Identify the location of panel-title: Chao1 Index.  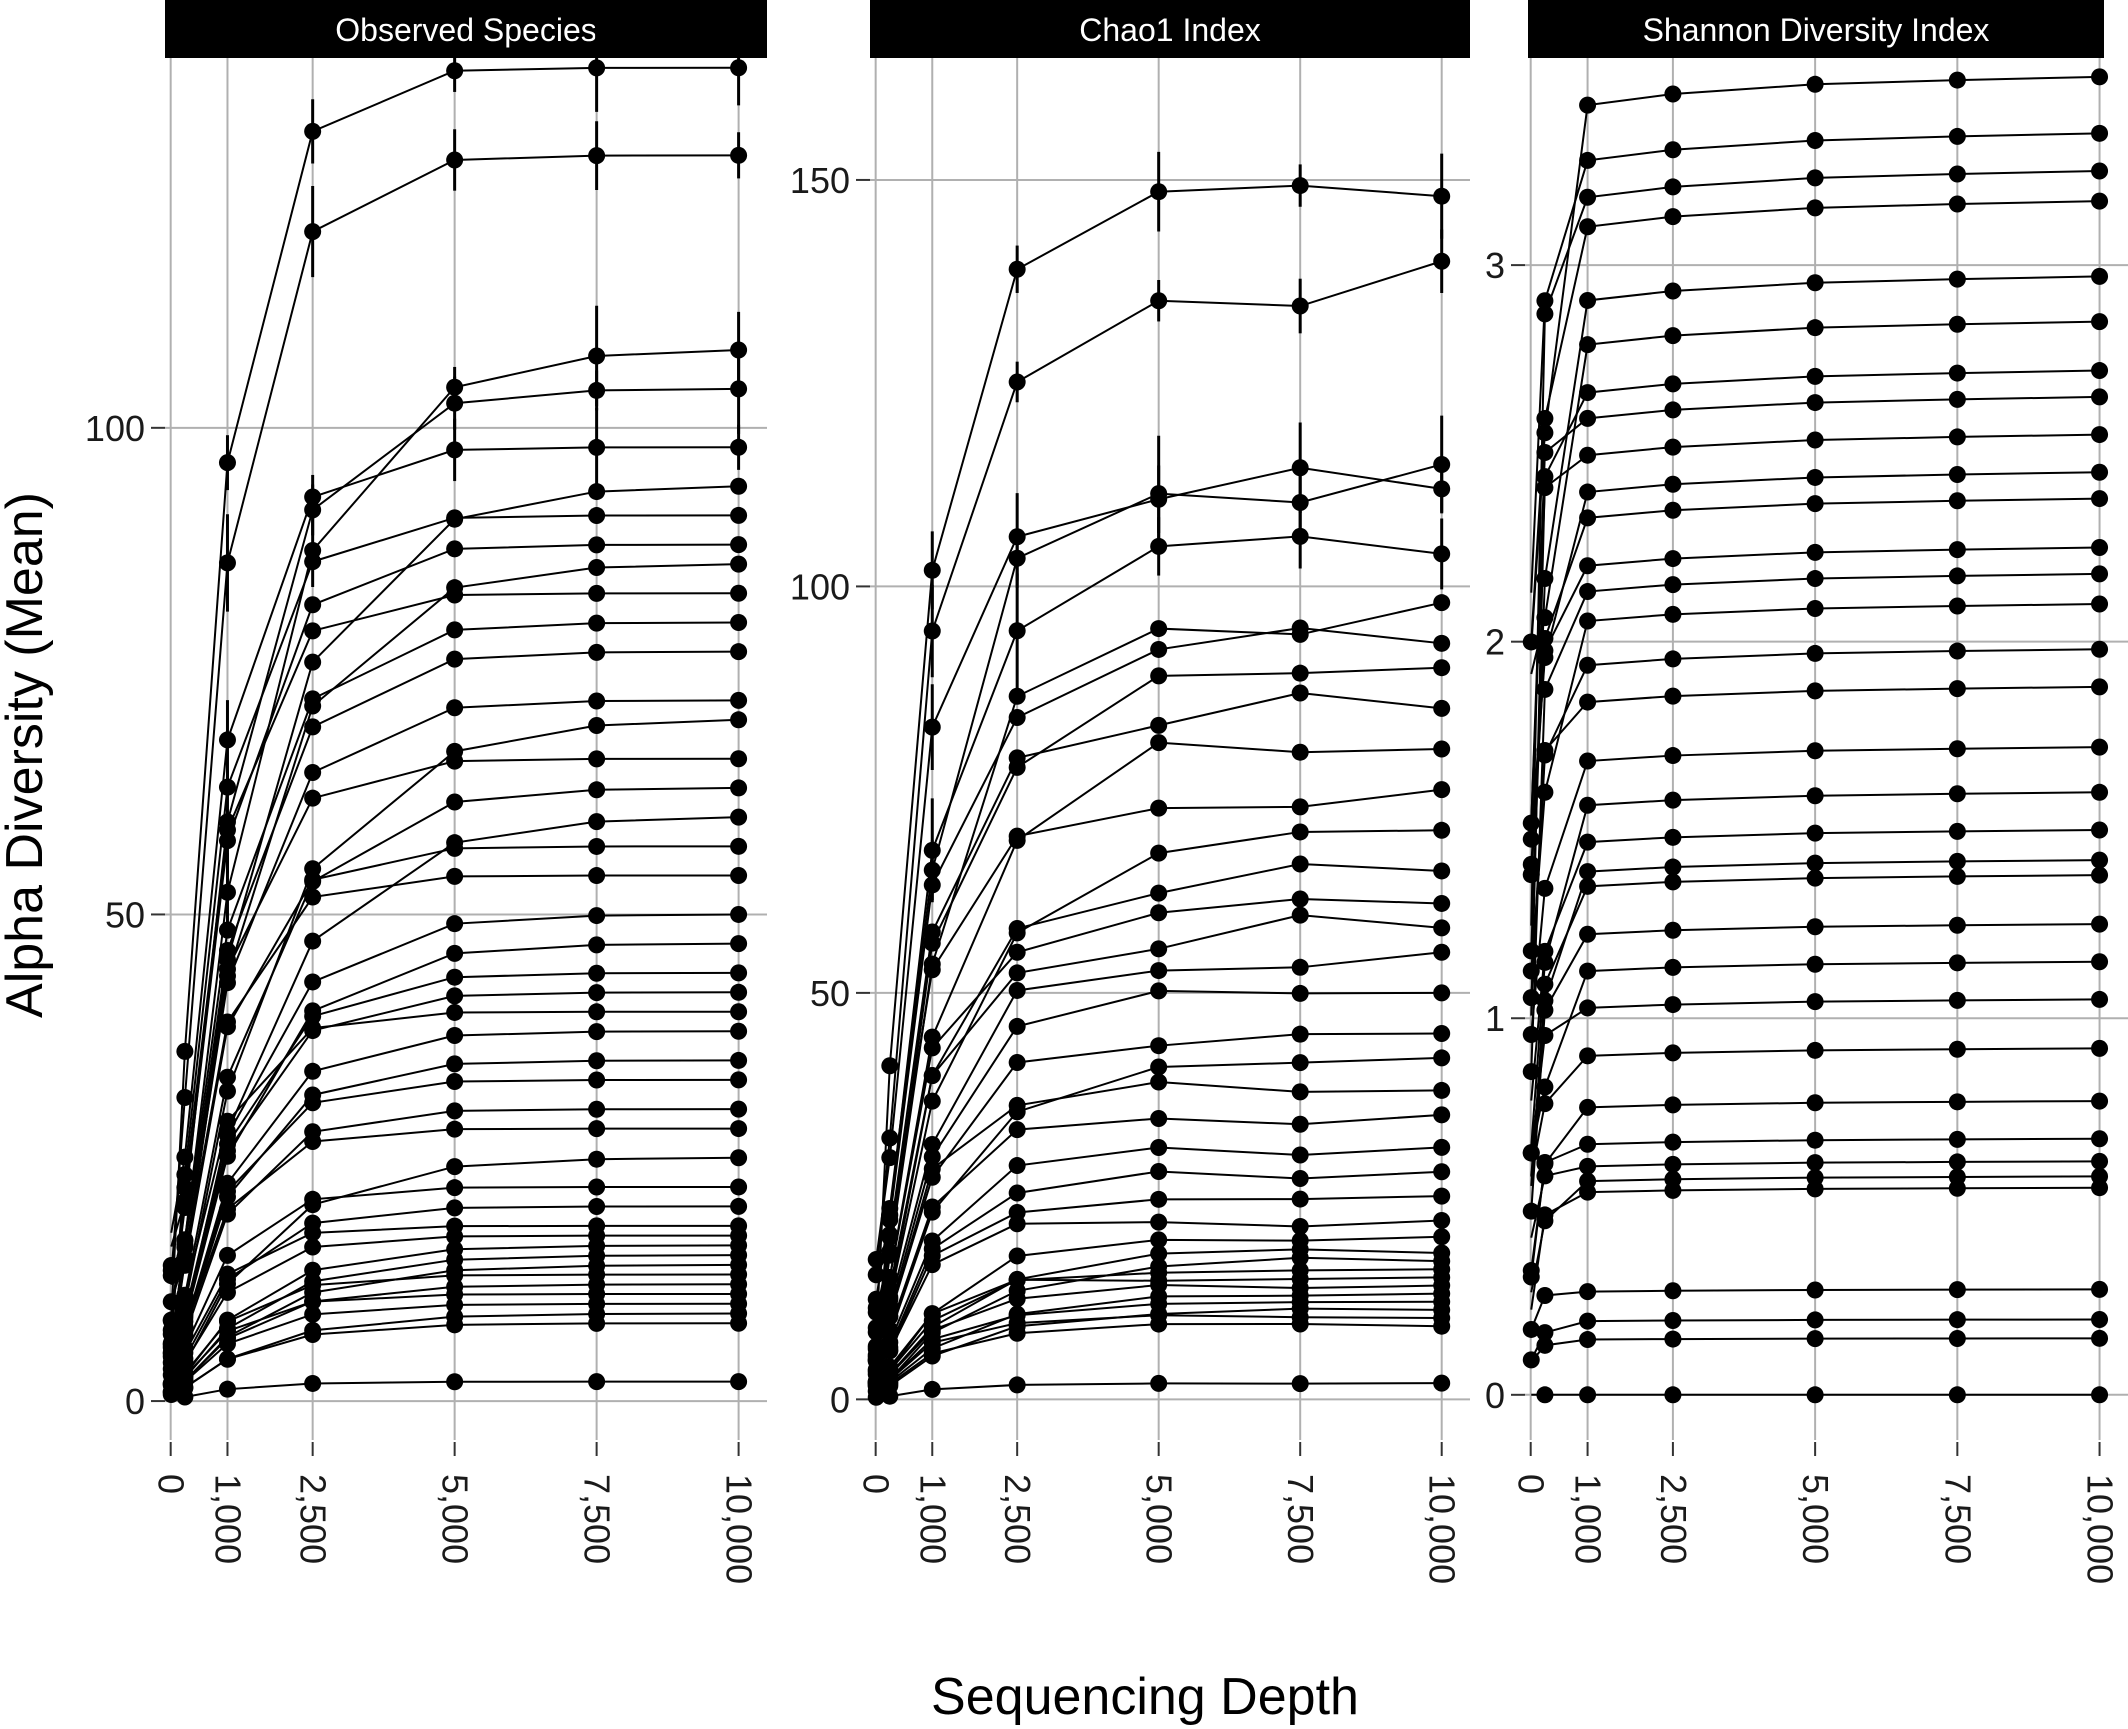
(1169, 30).